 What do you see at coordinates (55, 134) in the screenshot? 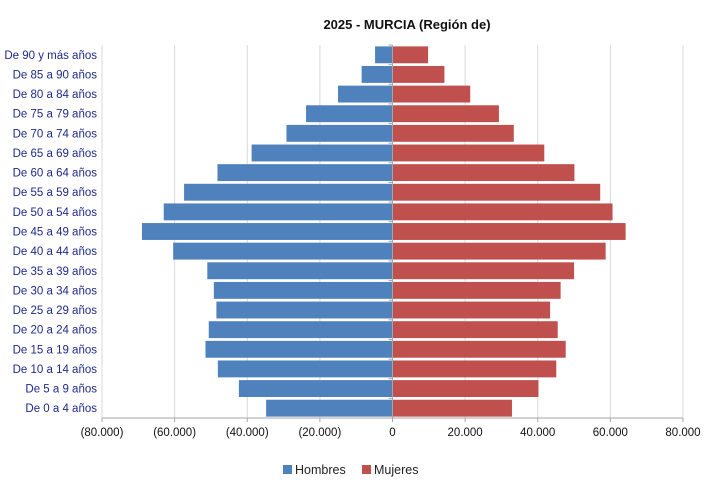
I see `category-label: De 70 a 74 años` at bounding box center [55, 134].